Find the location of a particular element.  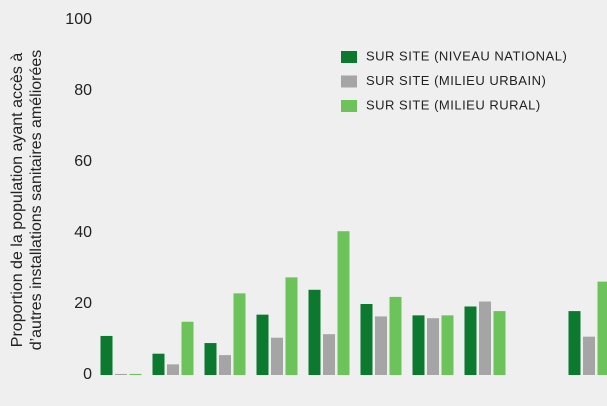

legend-label: SUR SITE (MILIEU RURAL) is located at coordinates (453, 104).